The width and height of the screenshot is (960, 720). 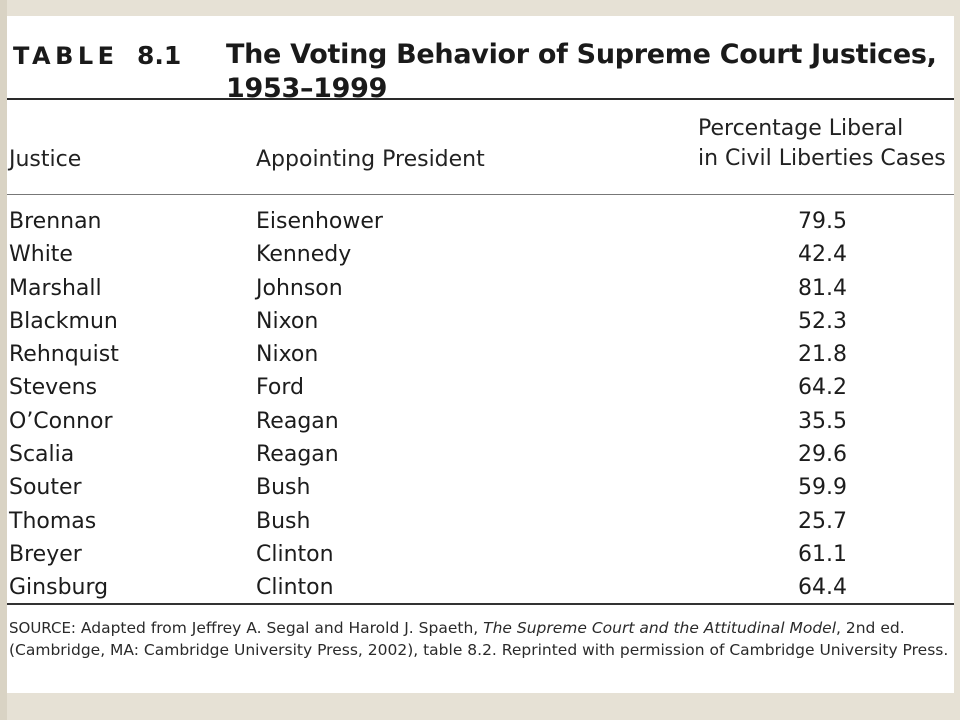 I want to click on table-number: 8.1, so click(x=159, y=55).